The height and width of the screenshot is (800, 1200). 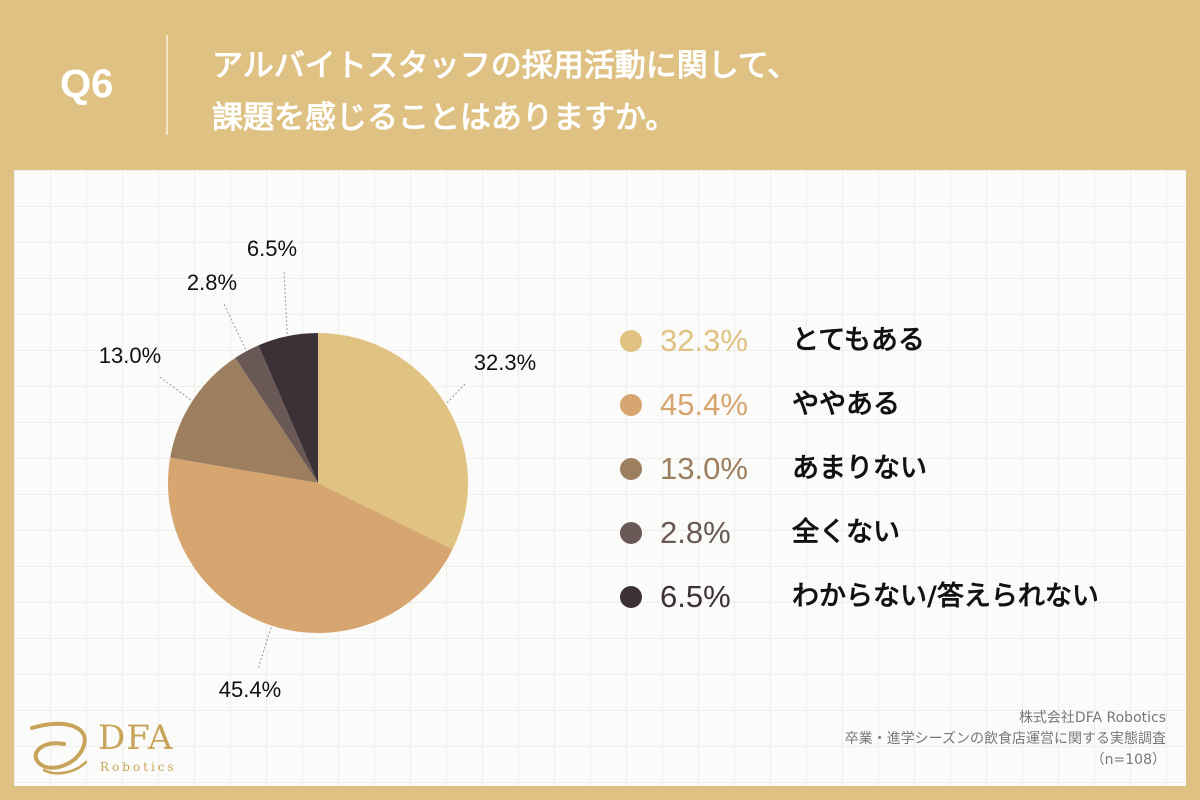 I want to click on legend-percent: 32.3%, so click(x=704, y=340).